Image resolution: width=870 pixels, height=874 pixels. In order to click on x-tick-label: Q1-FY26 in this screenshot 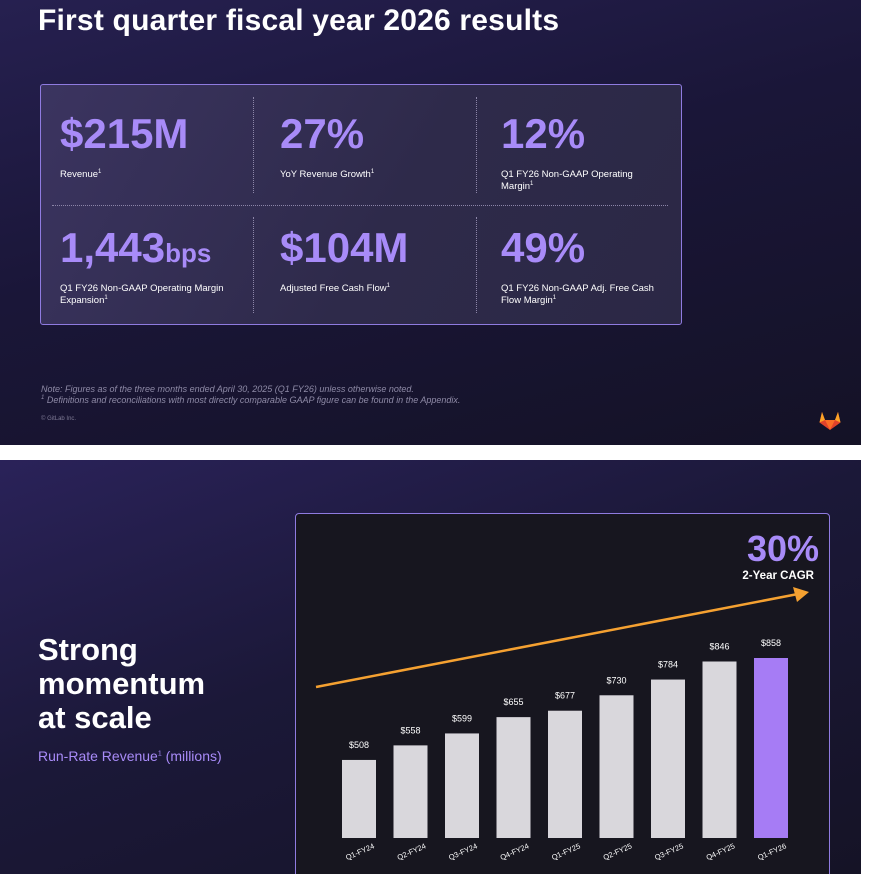, I will do `click(771, 851)`.